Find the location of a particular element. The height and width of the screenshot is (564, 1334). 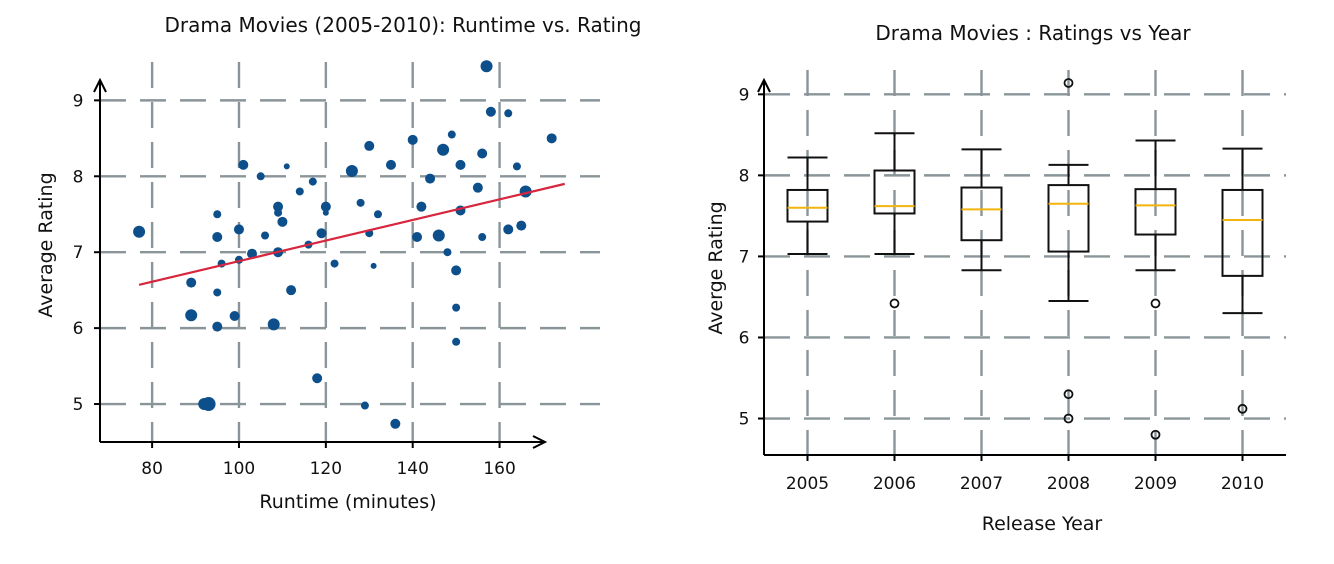

box-2006 is located at coordinates (894, 220).